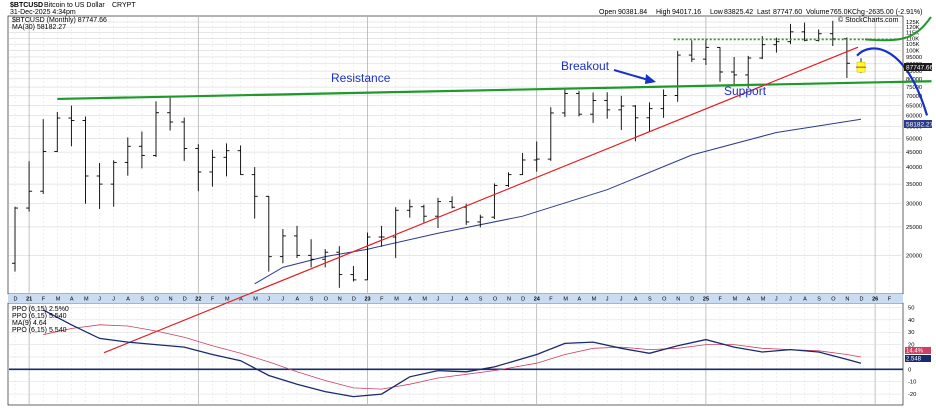 This screenshot has height=408, width=936. I want to click on price-y-tick-label: 50000, so click(914, 140).